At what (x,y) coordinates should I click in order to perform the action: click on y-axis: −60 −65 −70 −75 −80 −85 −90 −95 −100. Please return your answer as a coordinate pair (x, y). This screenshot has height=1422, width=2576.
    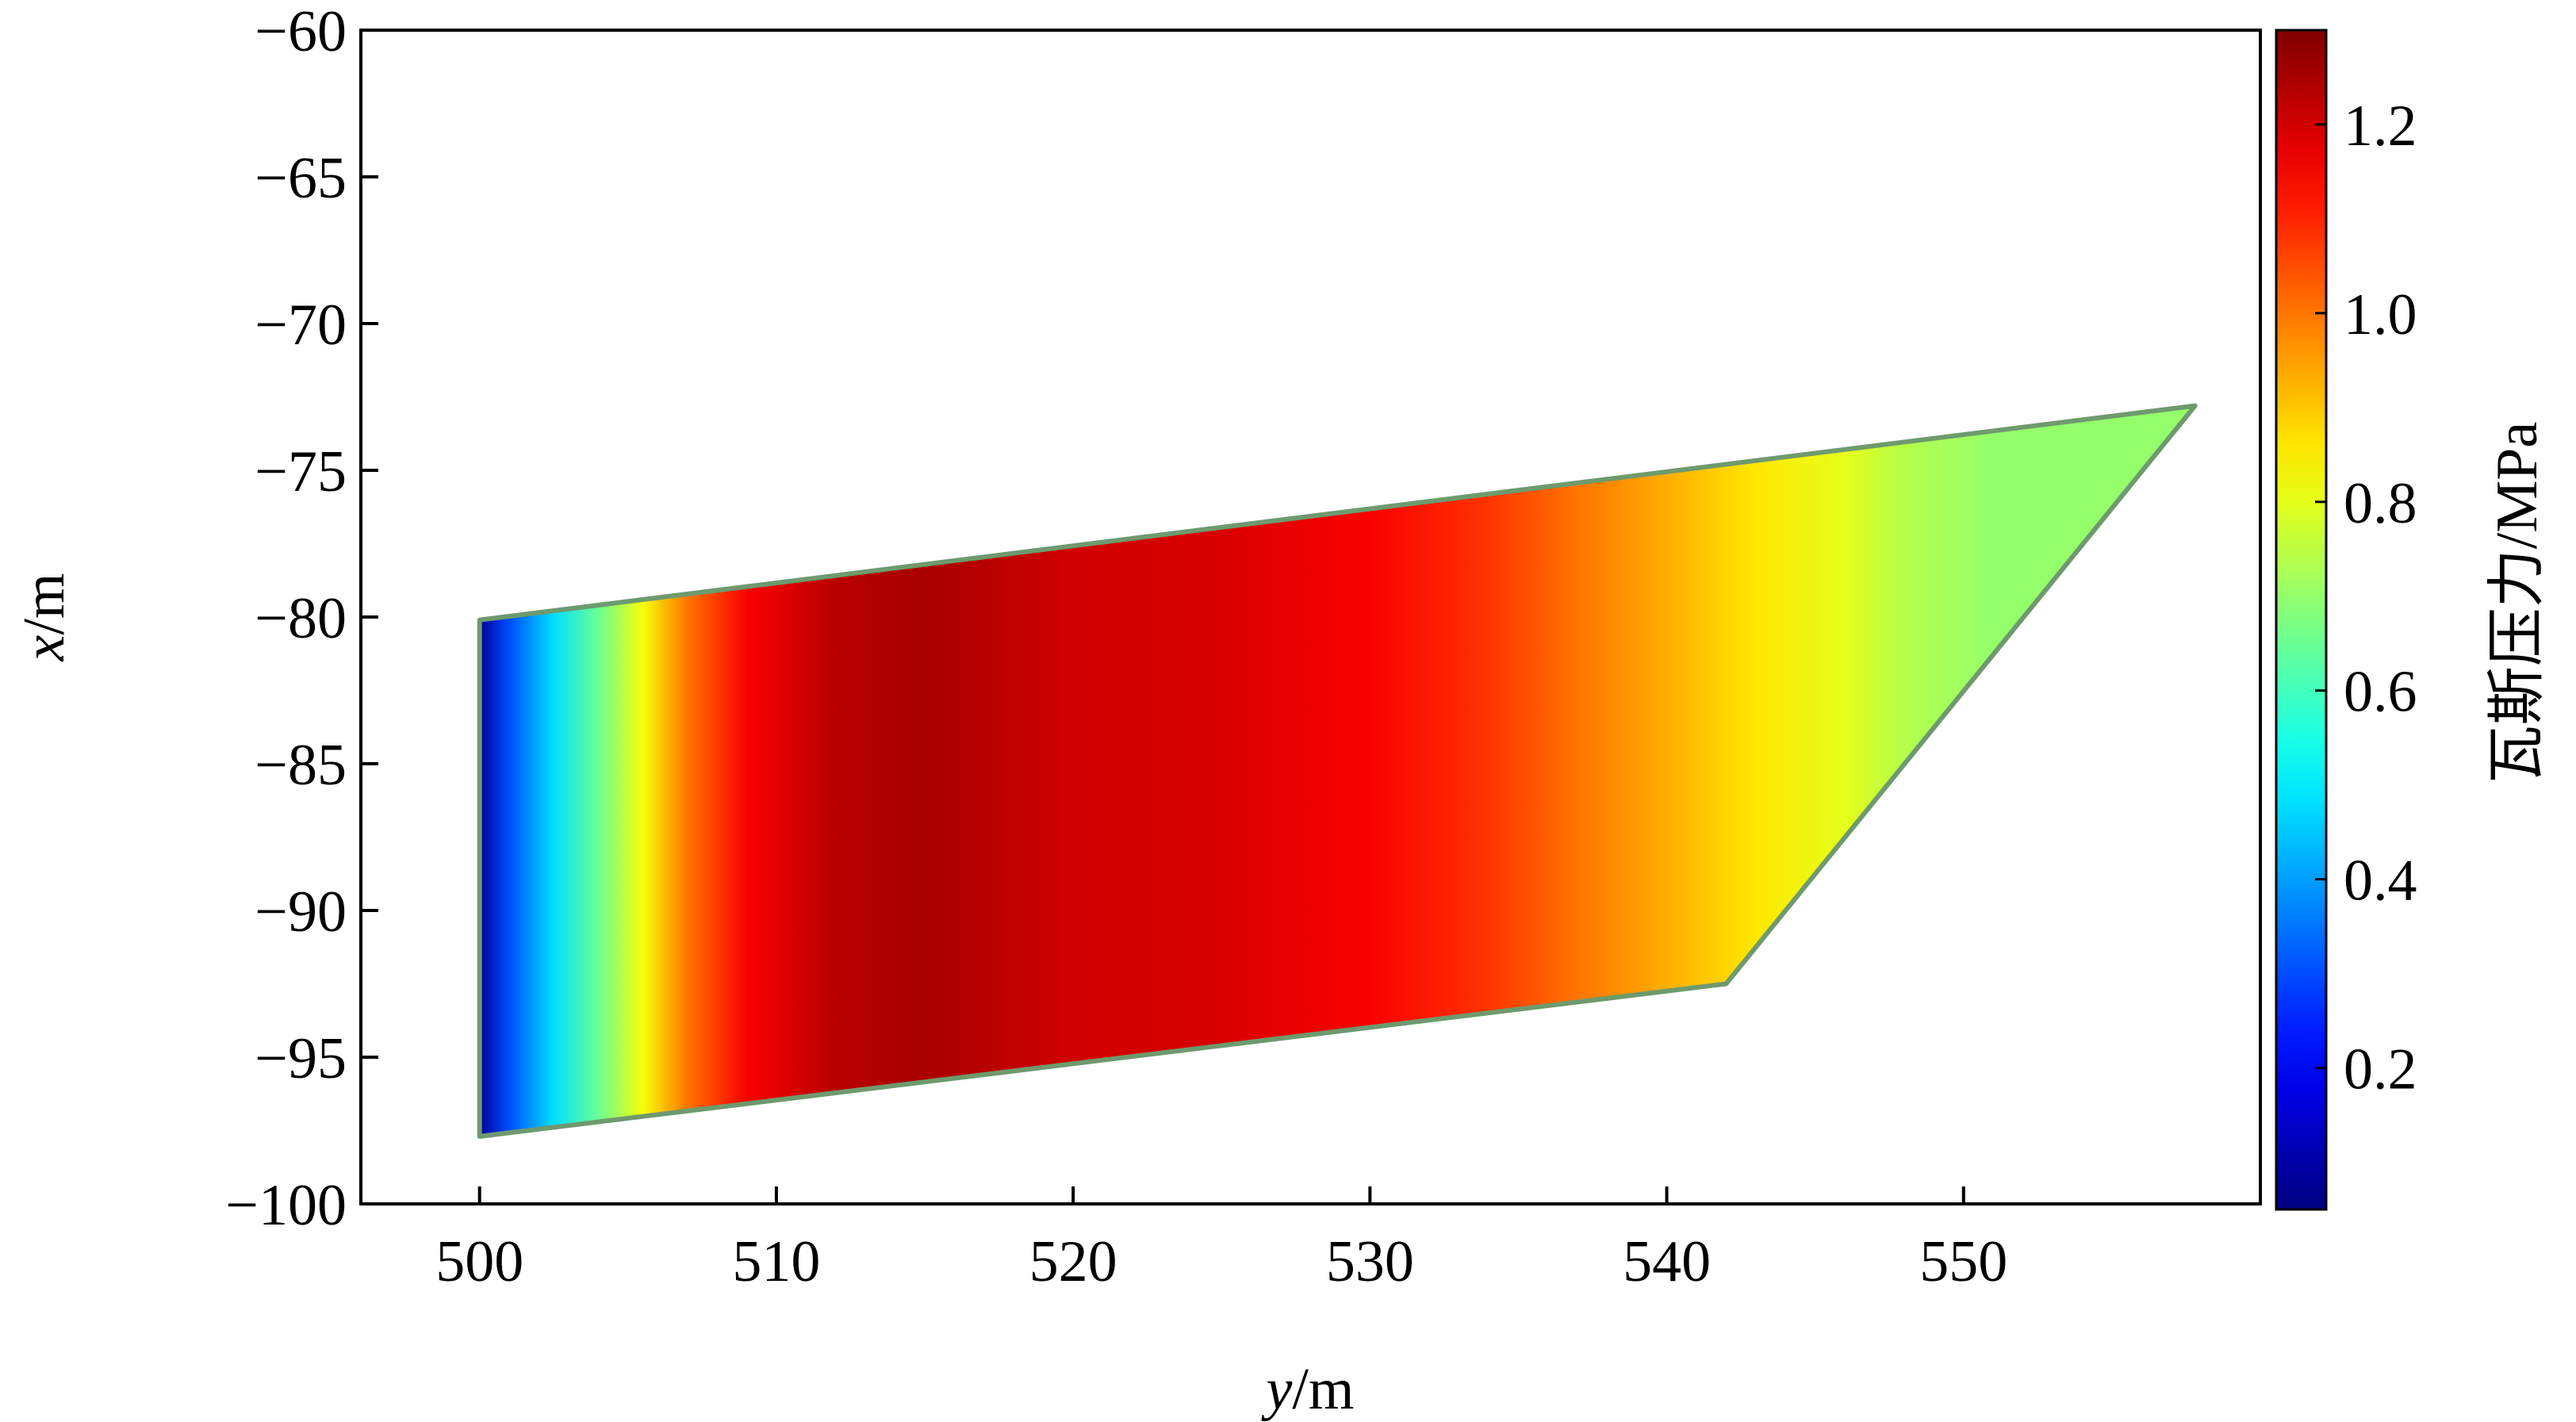
    Looking at the image, I should click on (301, 619).